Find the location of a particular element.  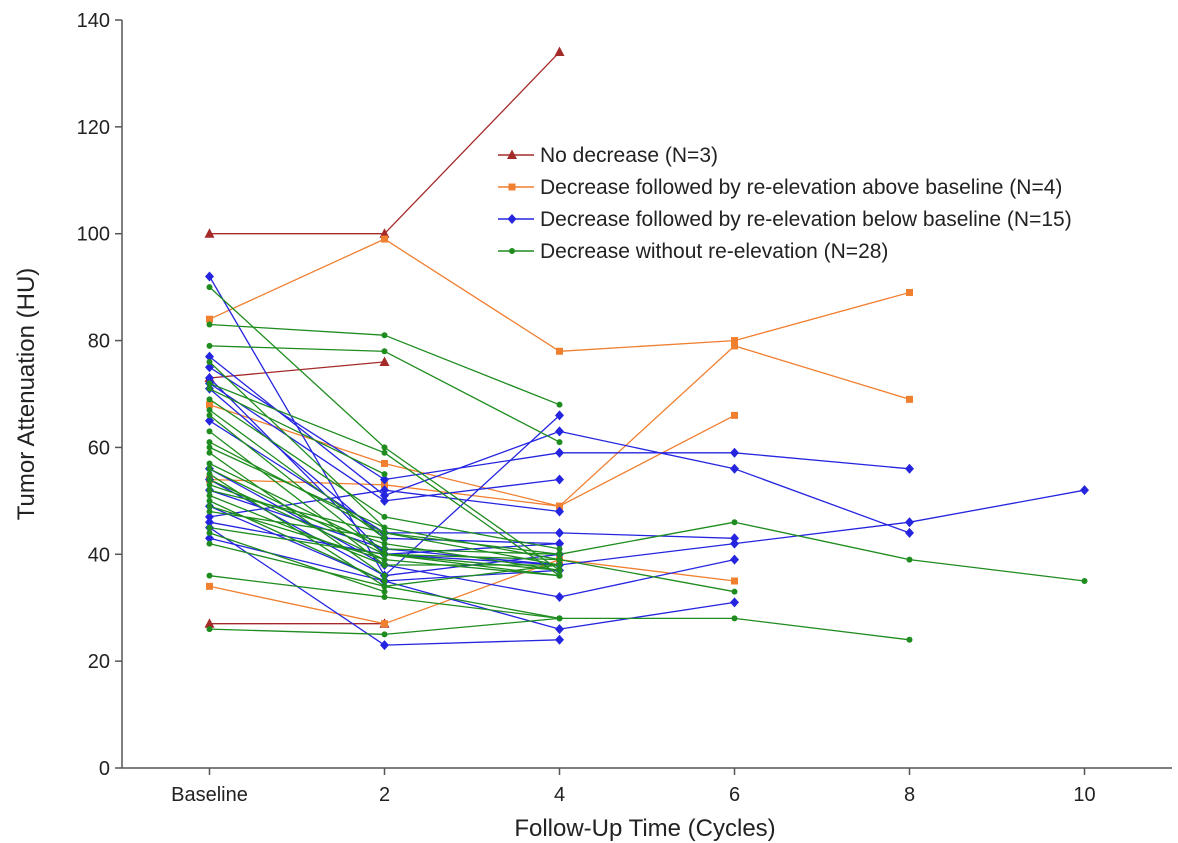

y-tick-label: 100 is located at coordinates (93, 235).